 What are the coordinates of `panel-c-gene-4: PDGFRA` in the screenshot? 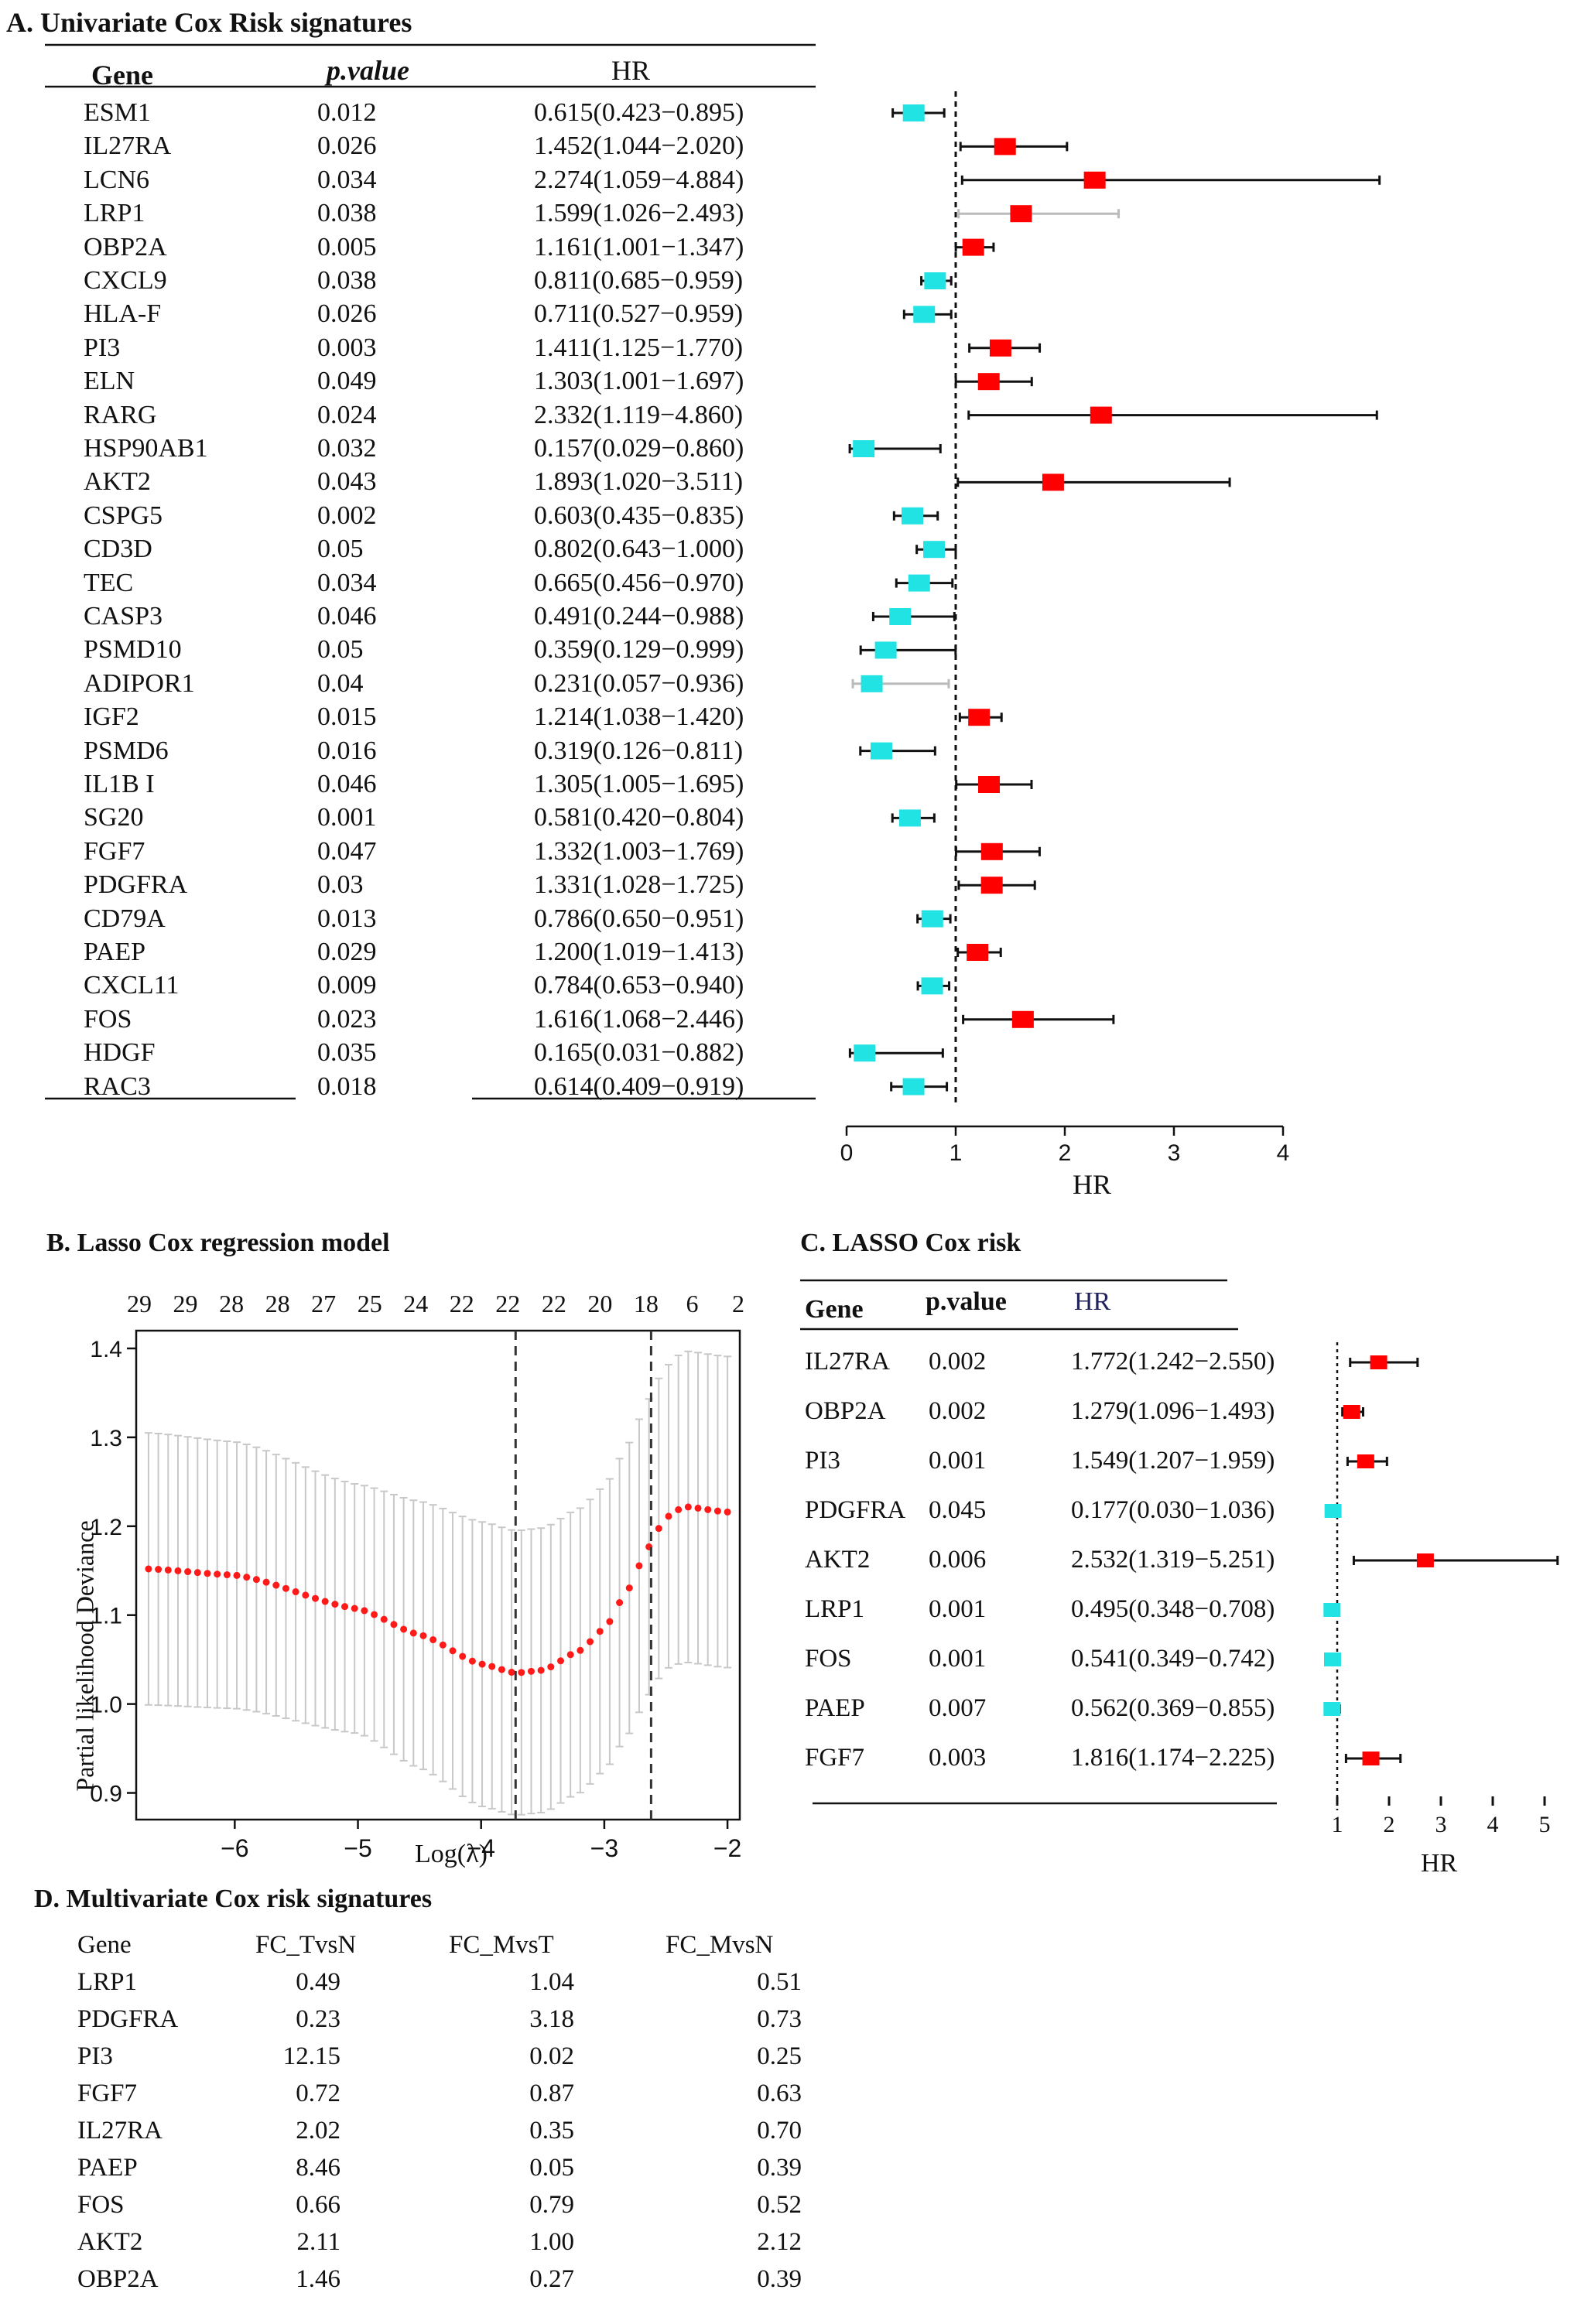 It's located at (855, 1510).